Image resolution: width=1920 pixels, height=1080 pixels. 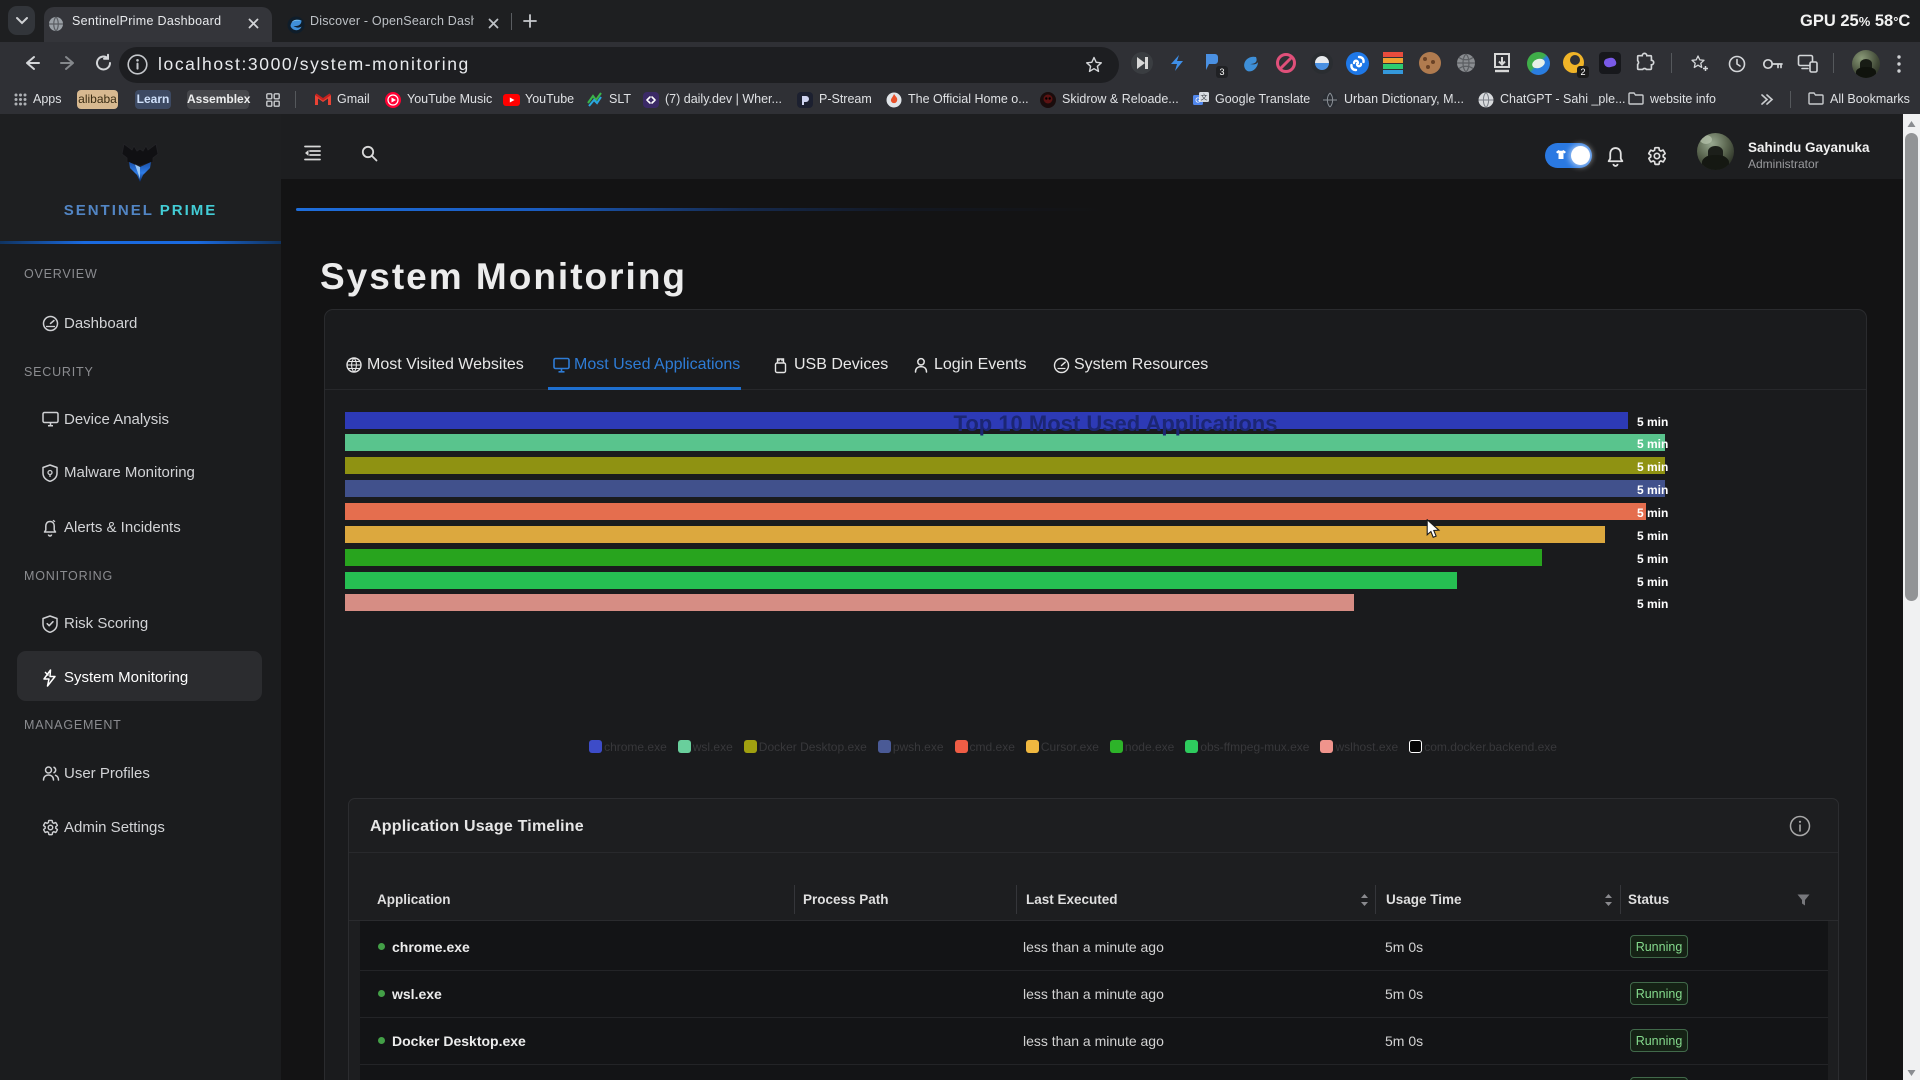 I want to click on svg-text: 文, so click(x=1204, y=97).